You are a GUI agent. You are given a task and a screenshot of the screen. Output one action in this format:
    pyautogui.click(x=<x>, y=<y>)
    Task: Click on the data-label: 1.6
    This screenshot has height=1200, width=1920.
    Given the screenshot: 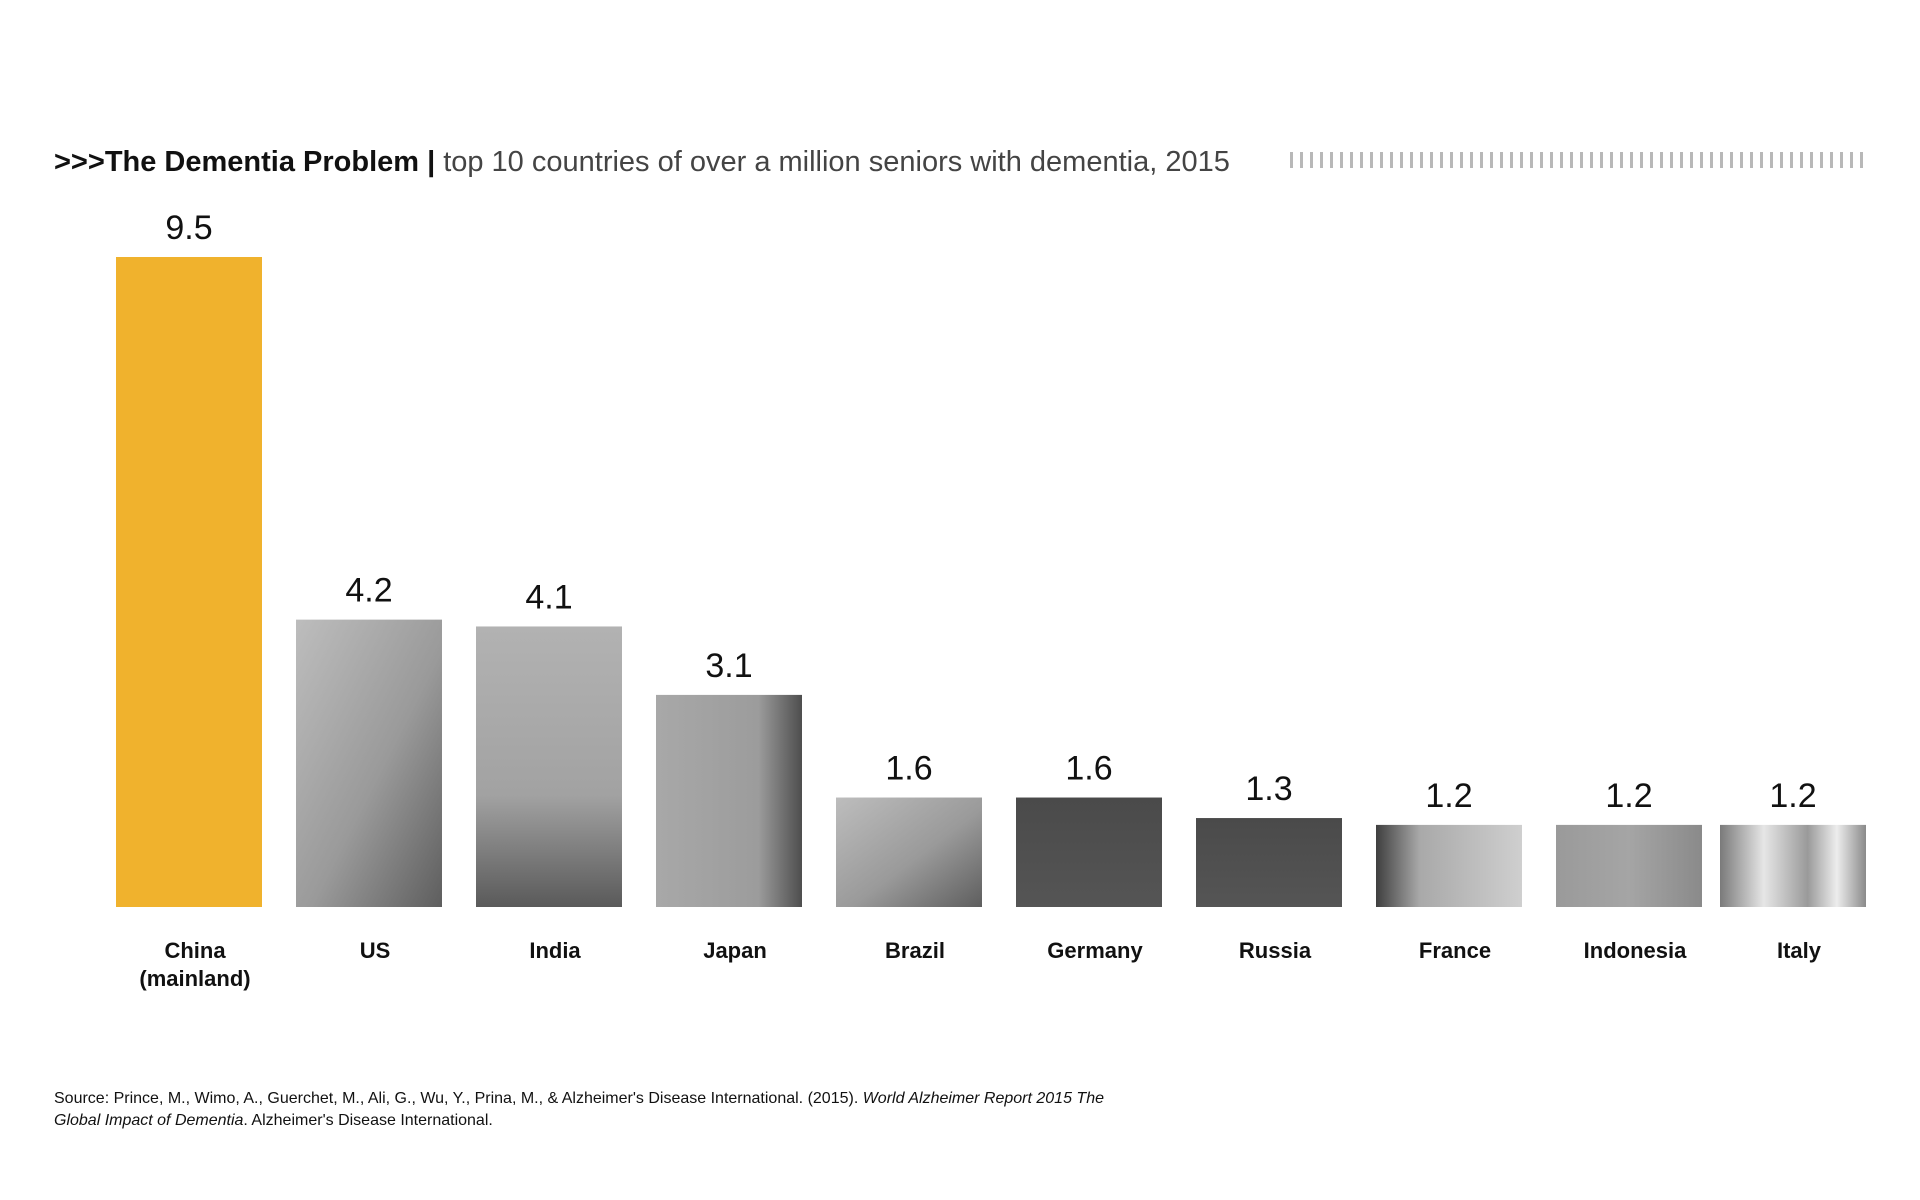 What is the action you would take?
    pyautogui.click(x=908, y=769)
    